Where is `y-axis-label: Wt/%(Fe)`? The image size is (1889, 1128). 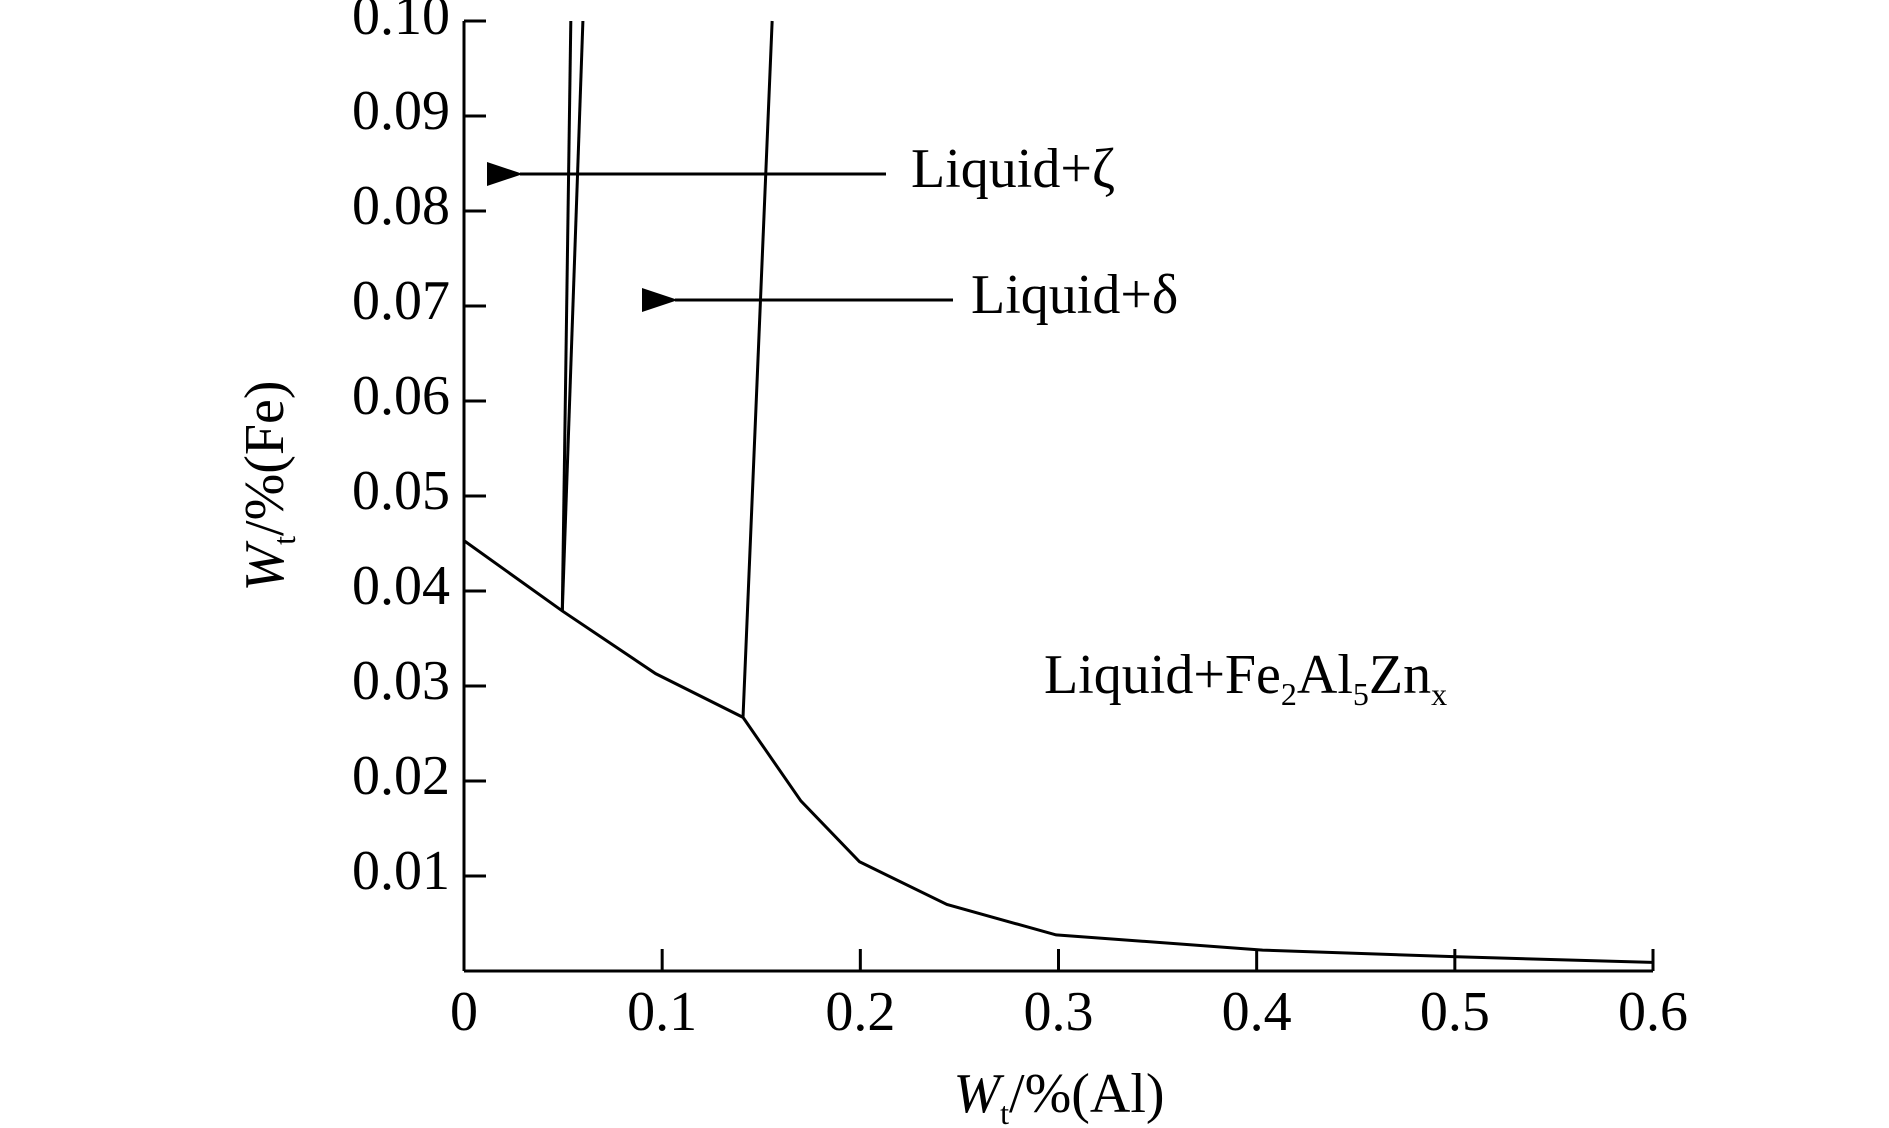 y-axis-label: Wt/%(Fe) is located at coordinates (268, 485).